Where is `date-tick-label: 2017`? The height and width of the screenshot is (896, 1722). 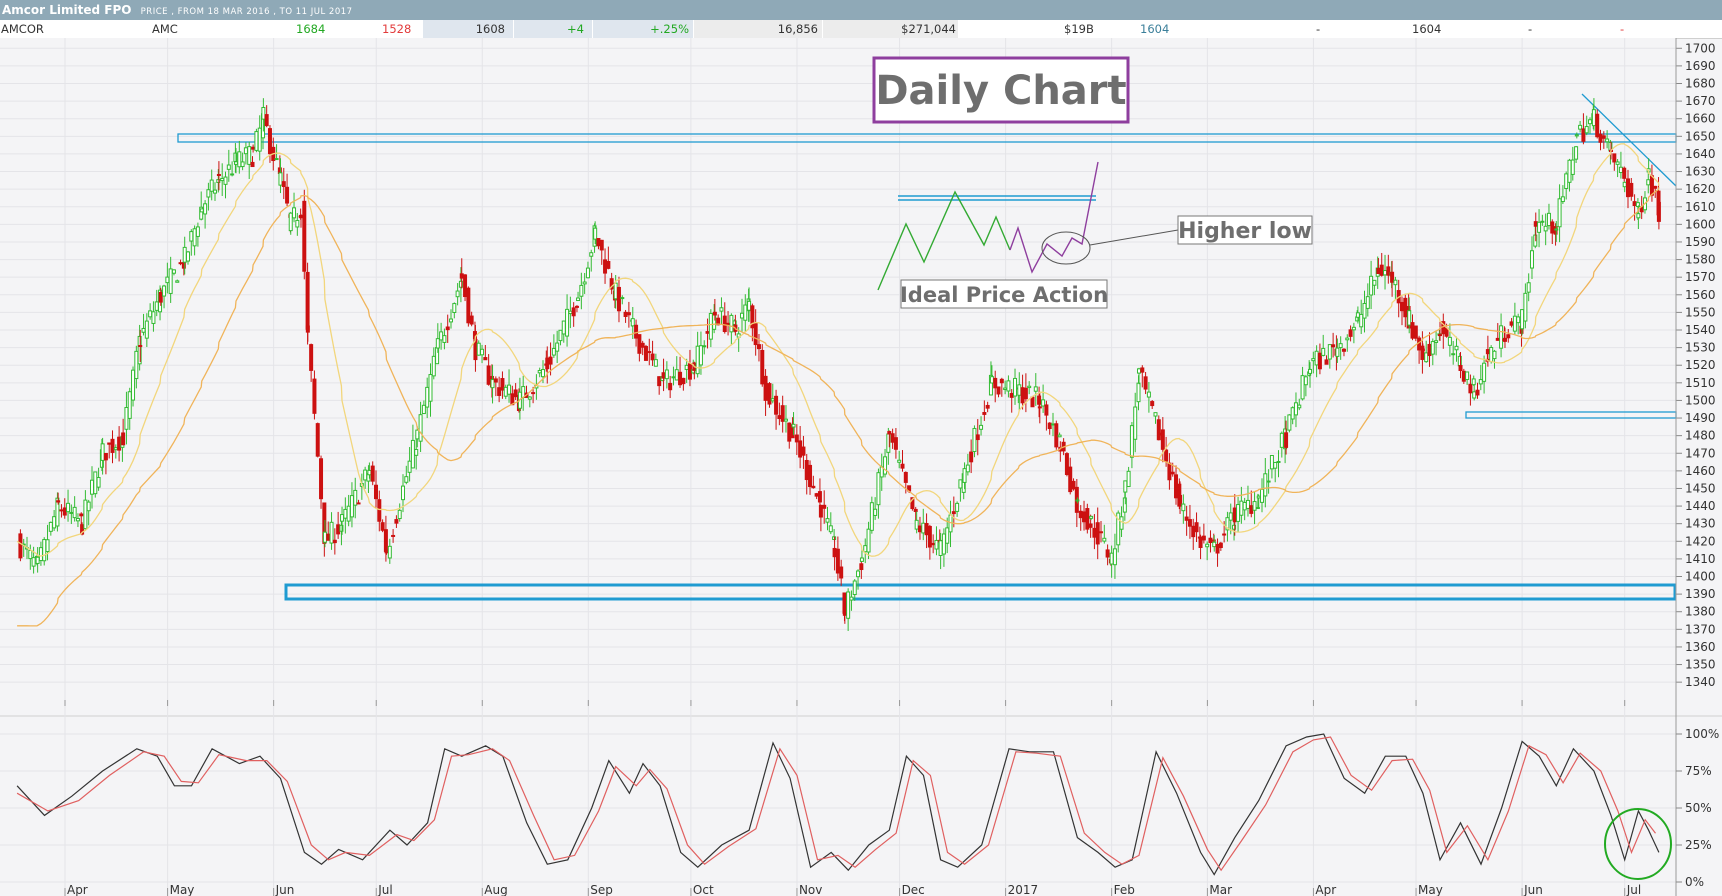
date-tick-label: 2017 is located at coordinates (1023, 889).